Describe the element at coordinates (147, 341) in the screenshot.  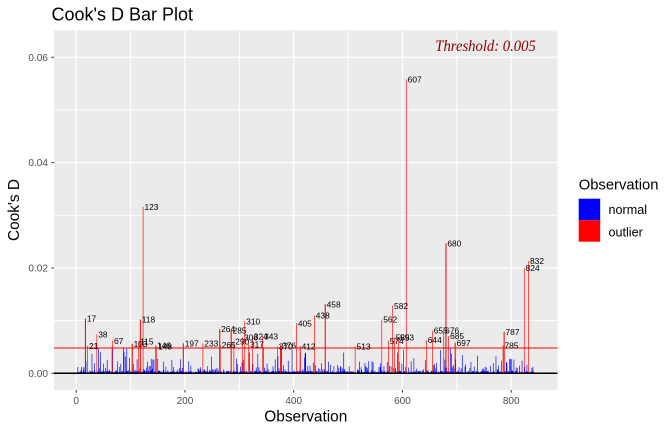
I see `svg-text: 115` at that location.